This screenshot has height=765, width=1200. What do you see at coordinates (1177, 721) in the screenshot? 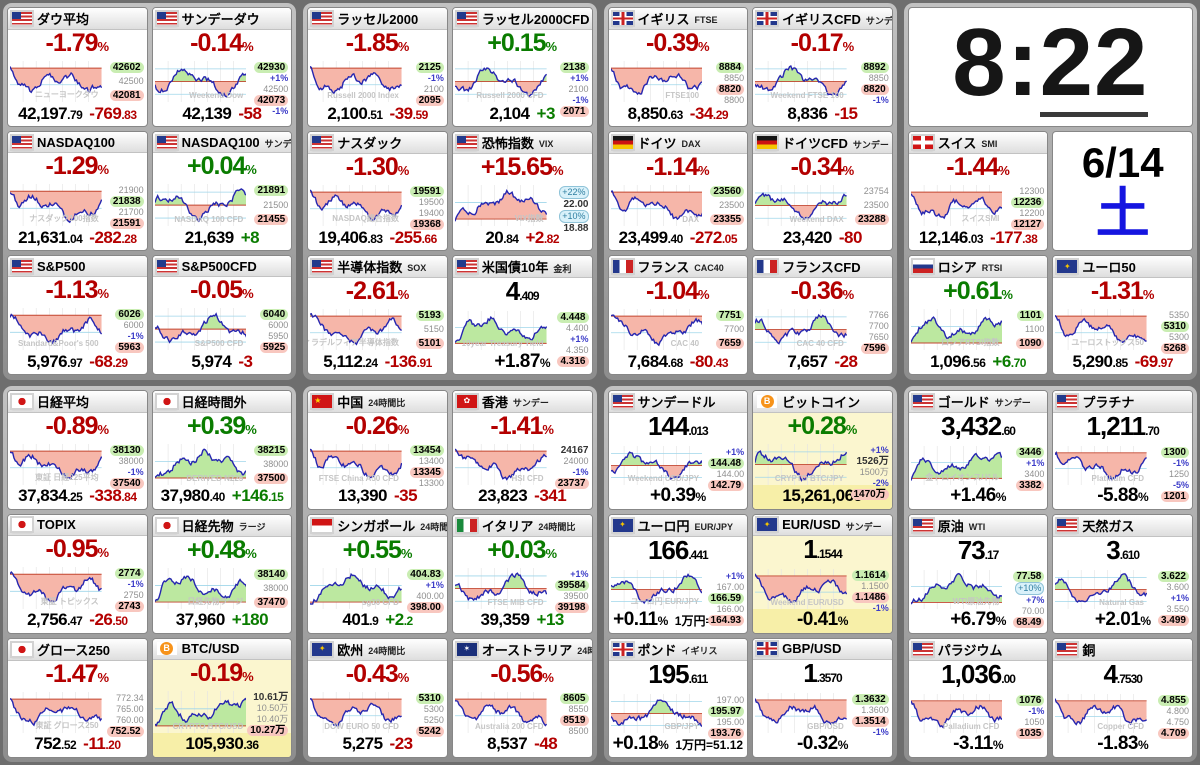
I see `axis-label: 4.750` at bounding box center [1177, 721].